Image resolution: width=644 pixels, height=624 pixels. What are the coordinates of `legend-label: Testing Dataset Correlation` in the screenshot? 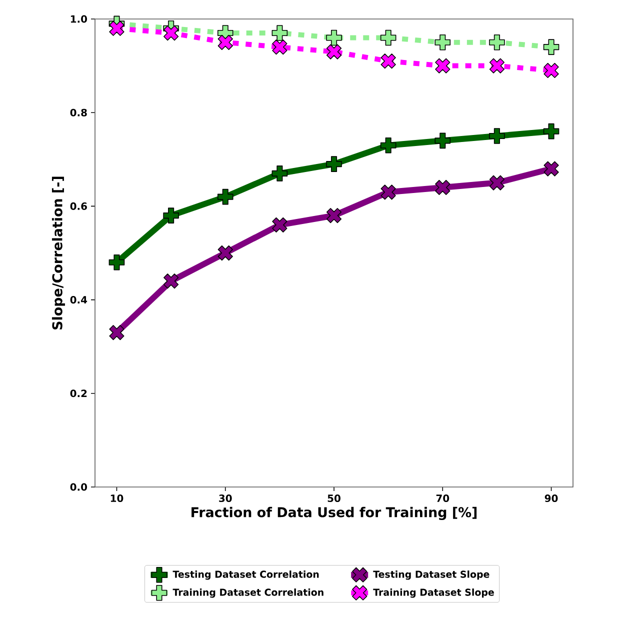 It's located at (245, 575).